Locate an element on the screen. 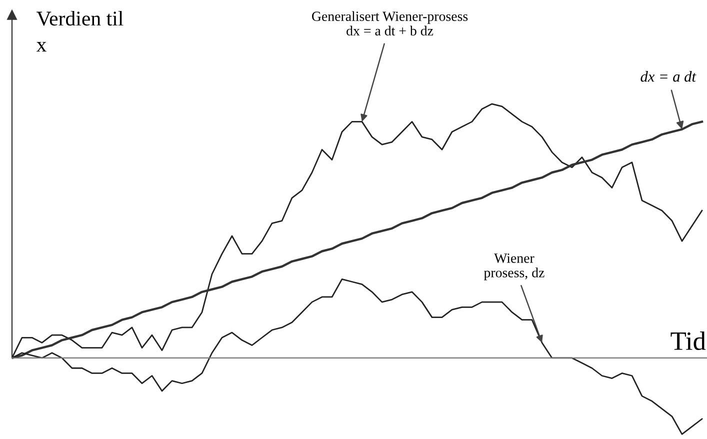  y-axis-title: Verdien til x is located at coordinates (80, 31).